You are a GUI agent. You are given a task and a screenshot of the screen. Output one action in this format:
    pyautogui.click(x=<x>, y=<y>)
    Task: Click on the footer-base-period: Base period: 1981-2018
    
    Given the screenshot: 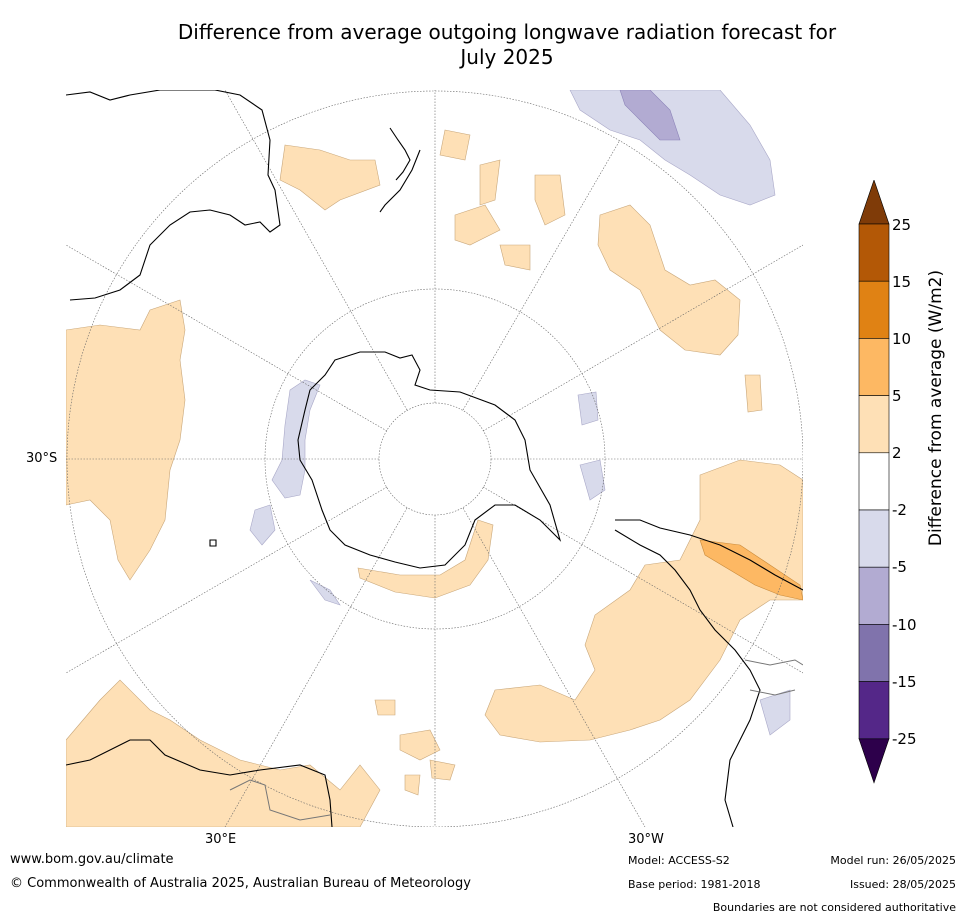 What is the action you would take?
    pyautogui.click(x=694, y=884)
    